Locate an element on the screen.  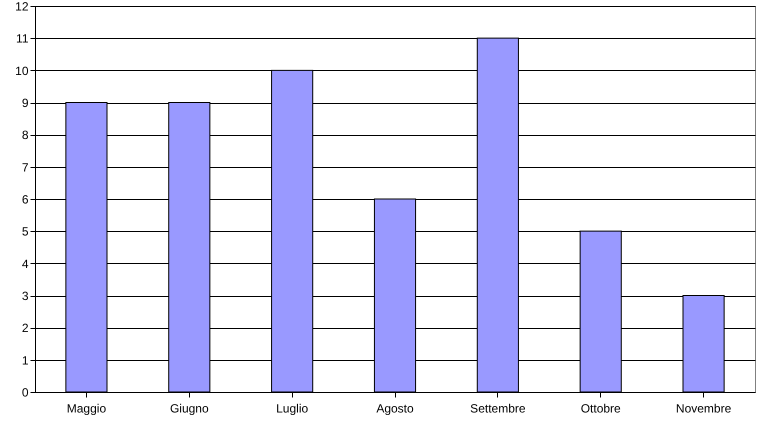
x-tick-label: Giugno is located at coordinates (189, 409).